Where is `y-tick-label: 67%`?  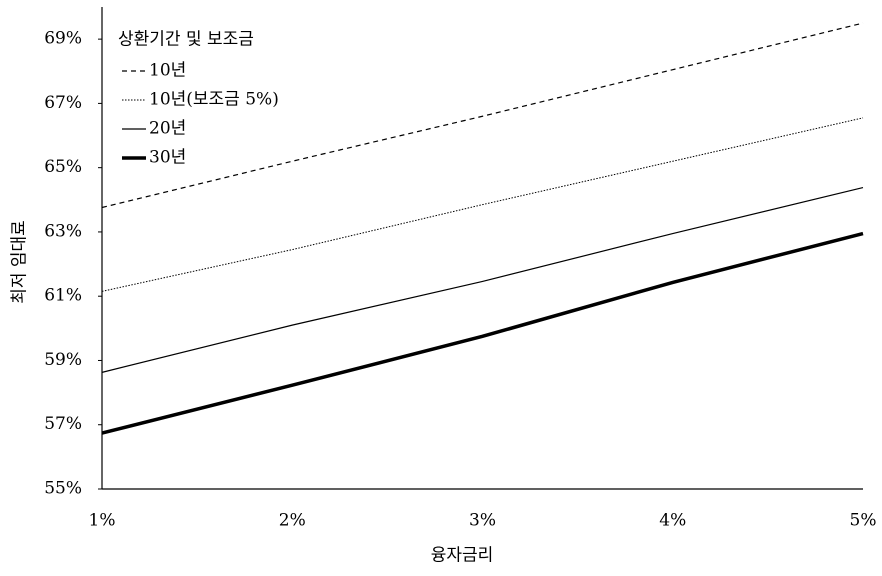
y-tick-label: 67% is located at coordinates (63, 103).